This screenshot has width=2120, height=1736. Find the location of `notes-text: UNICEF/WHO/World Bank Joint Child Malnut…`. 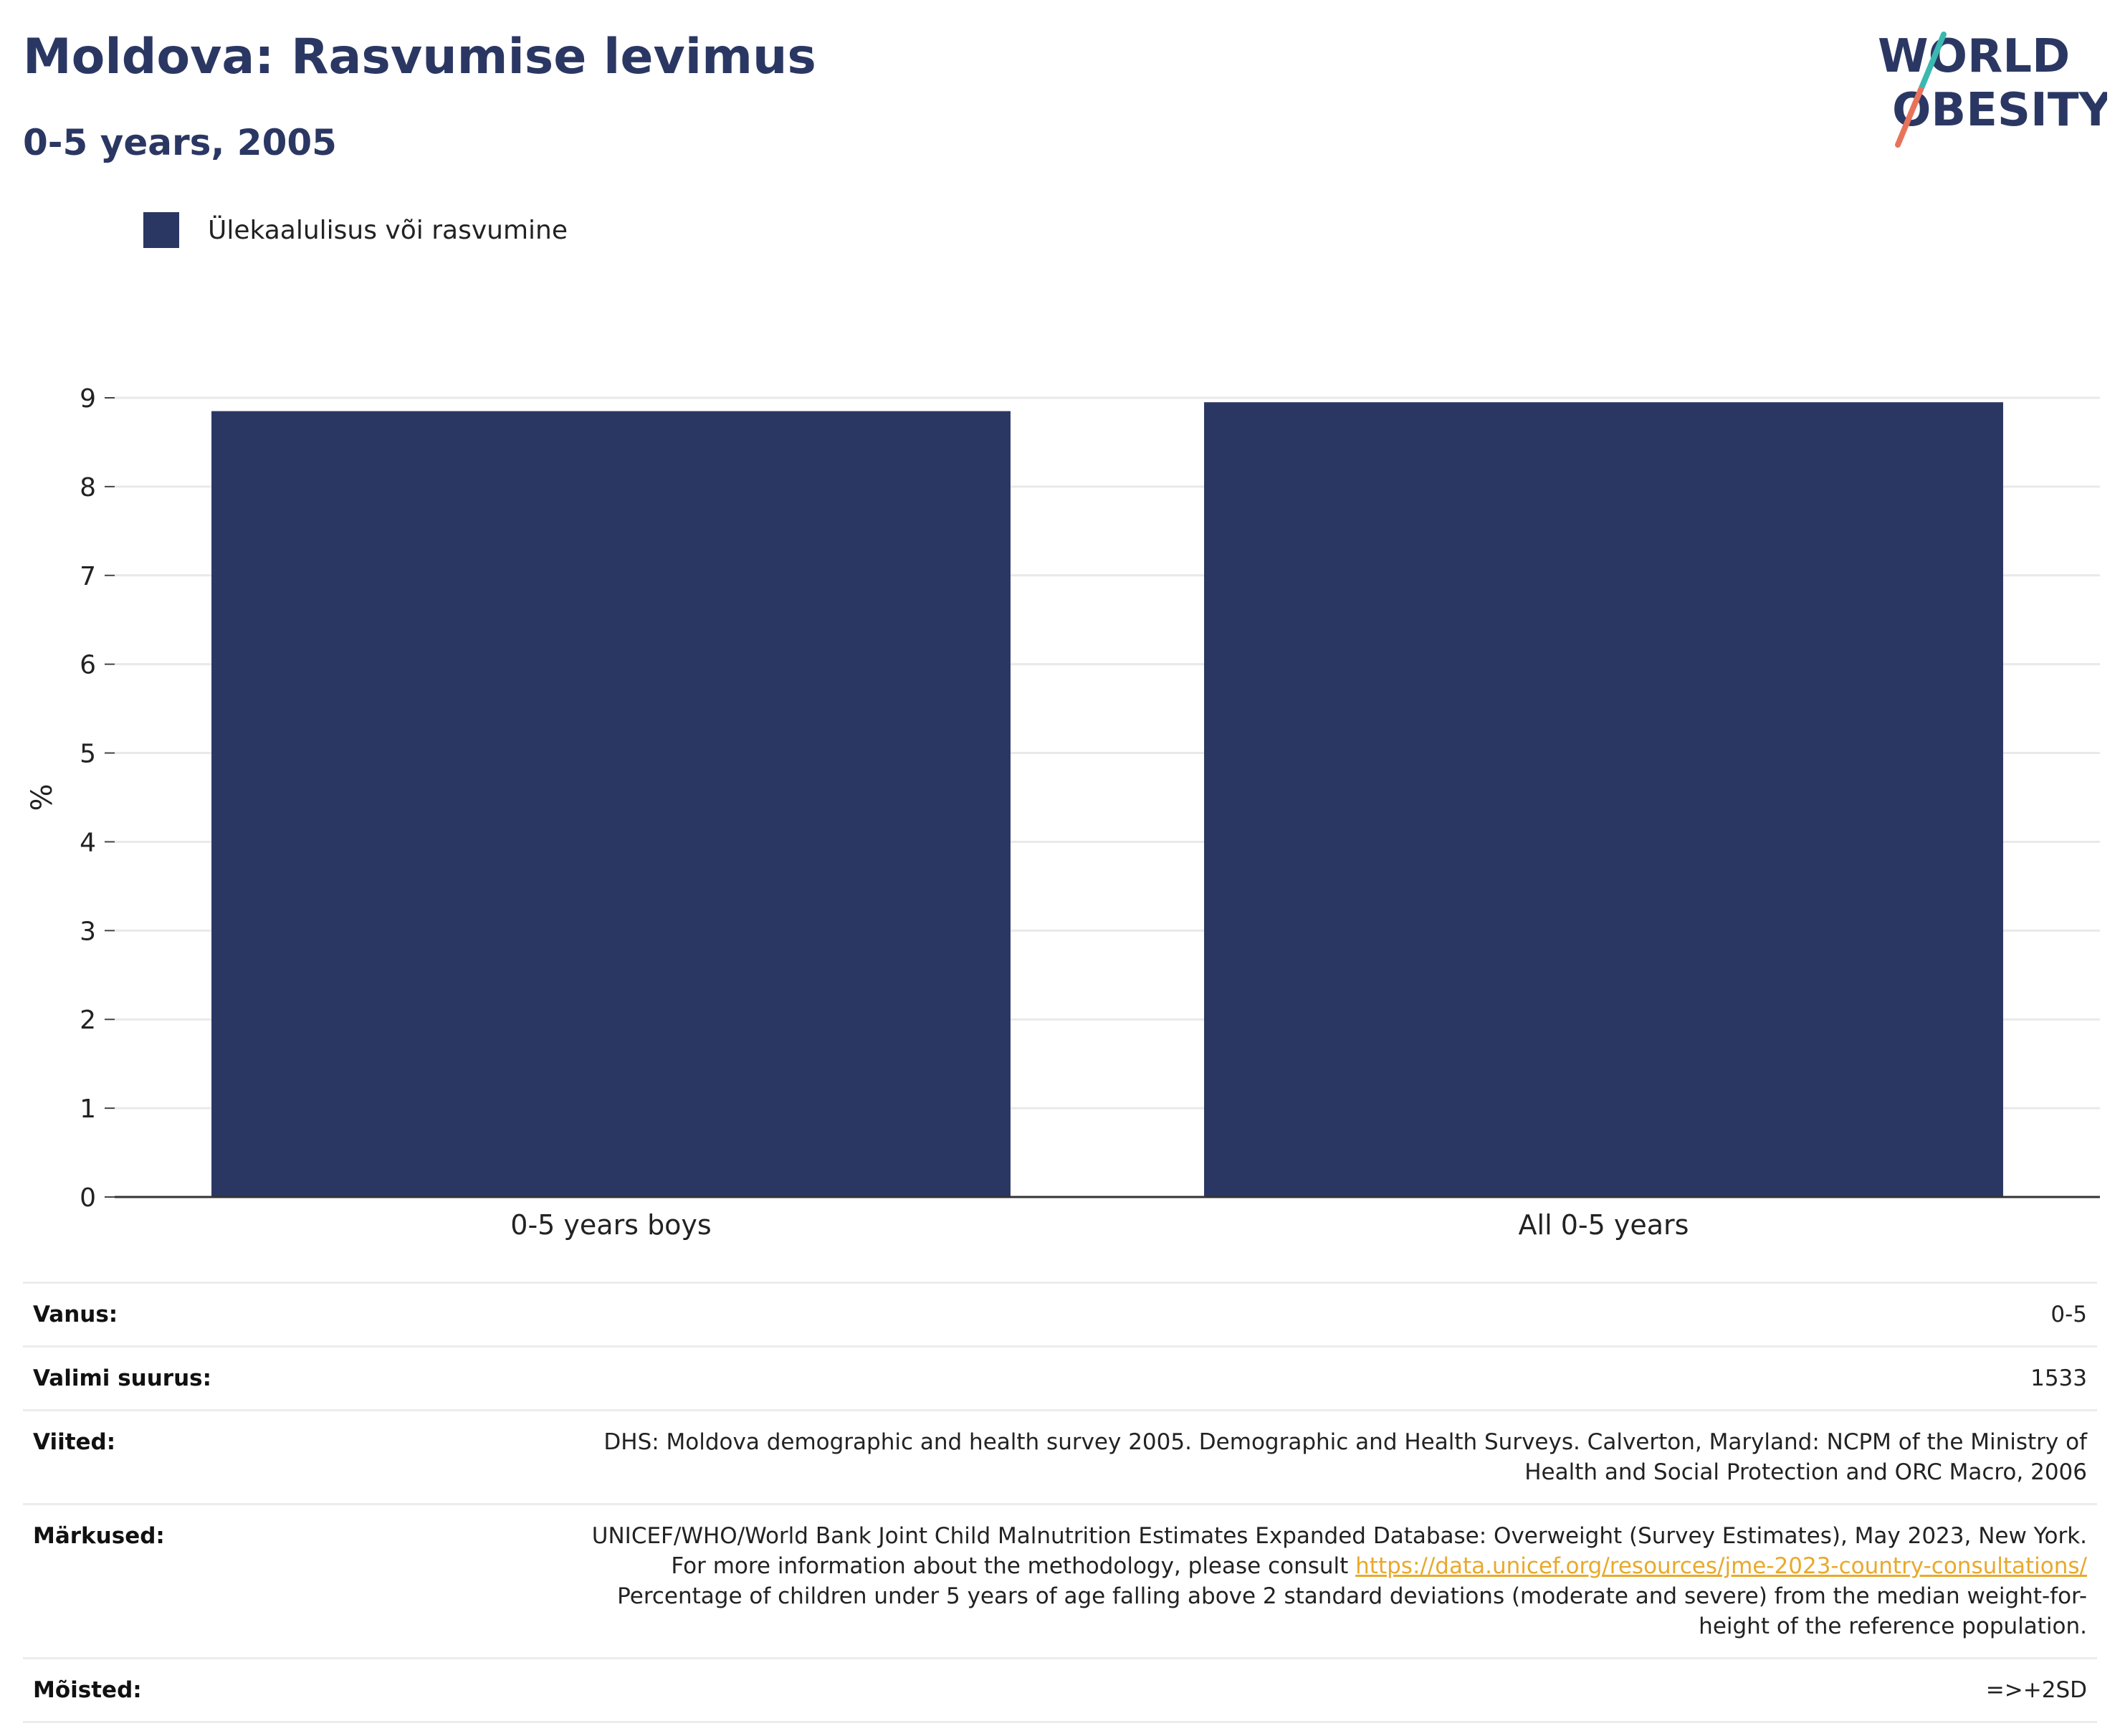

notes-text: UNICEF/WHO/World Bank Joint Child Malnut… is located at coordinates (1339, 1551).